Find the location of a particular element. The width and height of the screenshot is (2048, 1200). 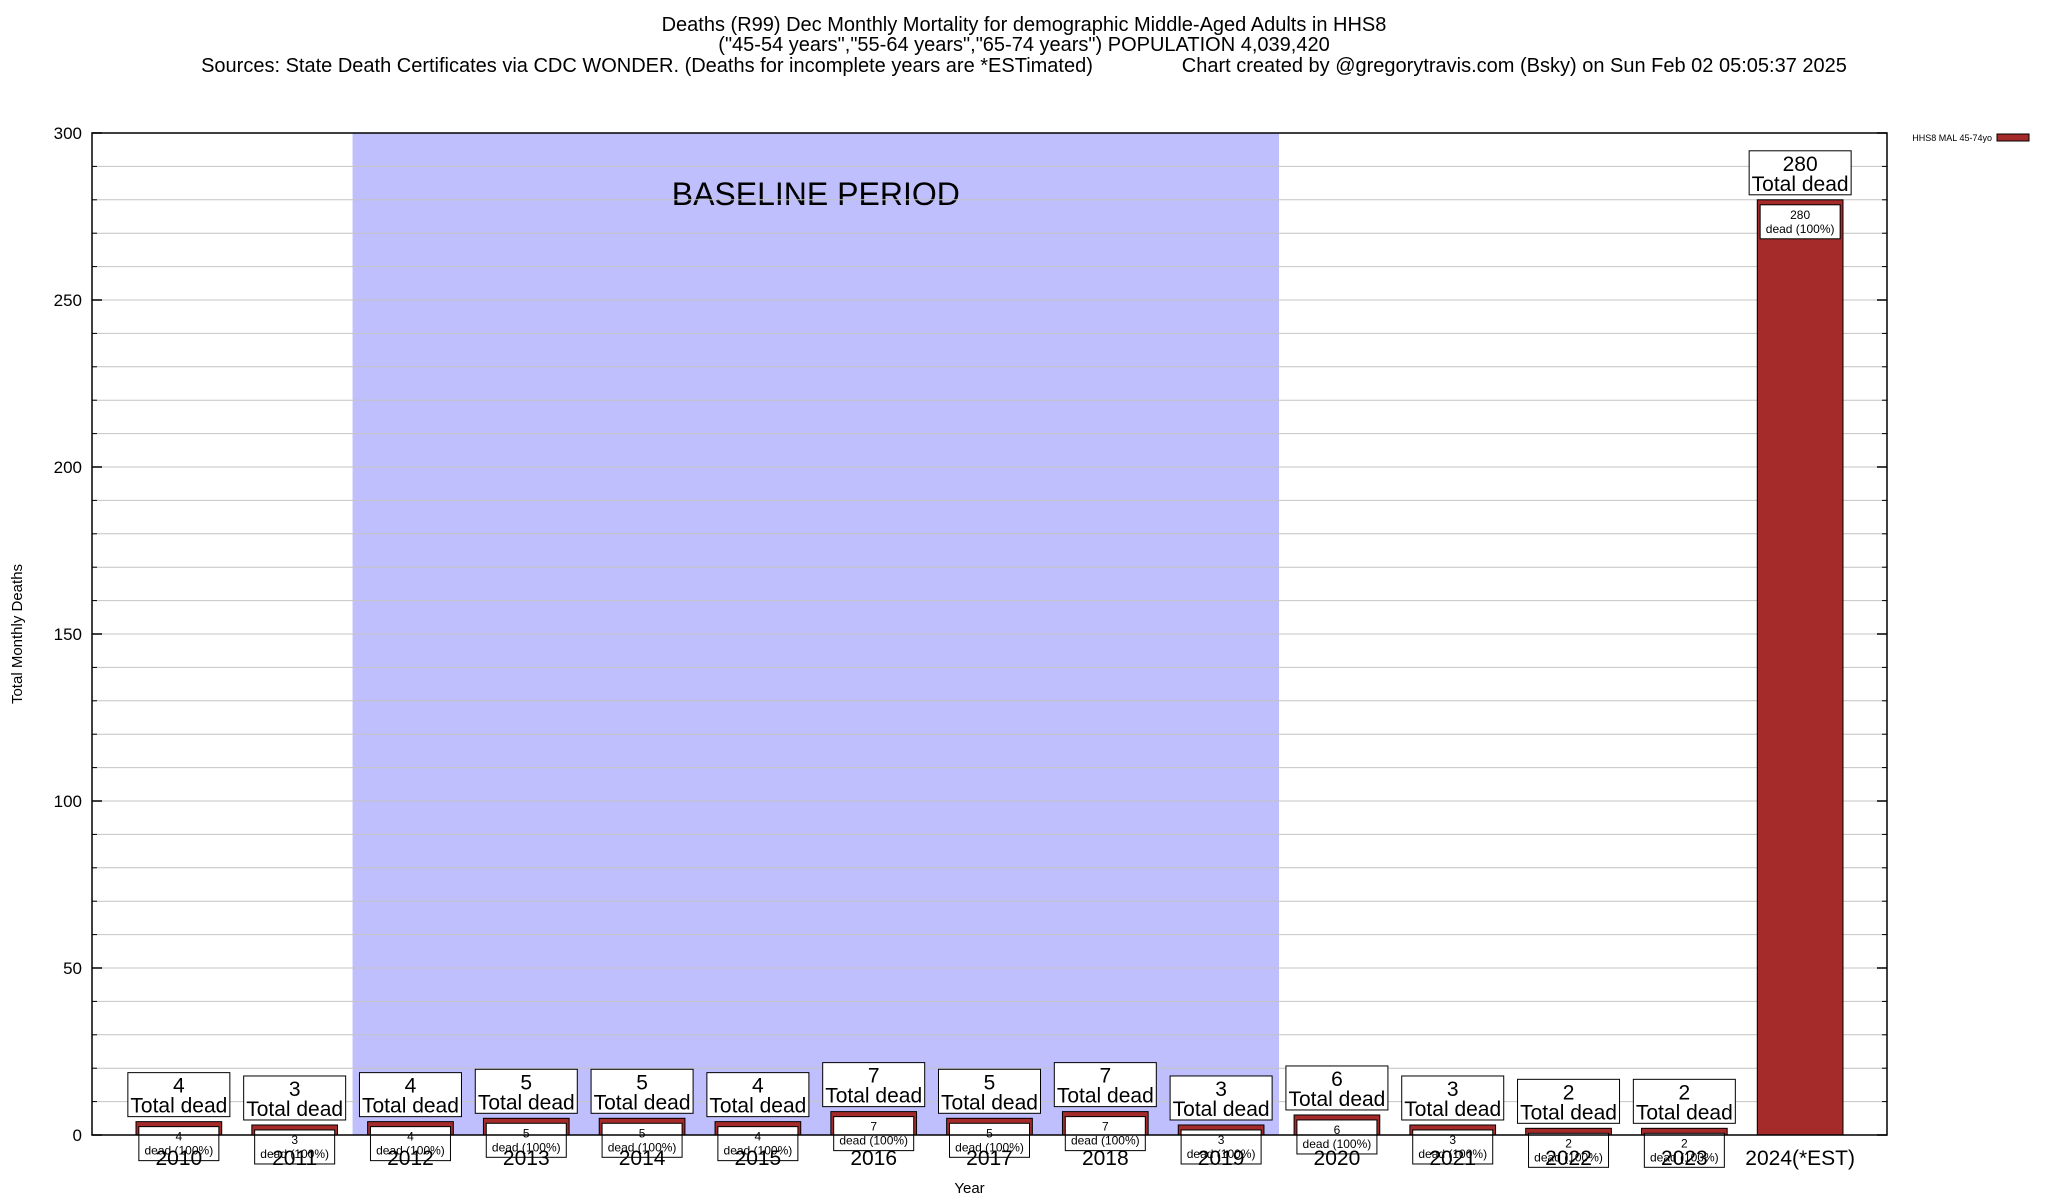

share-value-label-2023: 2 is located at coordinates (1684, 1143).